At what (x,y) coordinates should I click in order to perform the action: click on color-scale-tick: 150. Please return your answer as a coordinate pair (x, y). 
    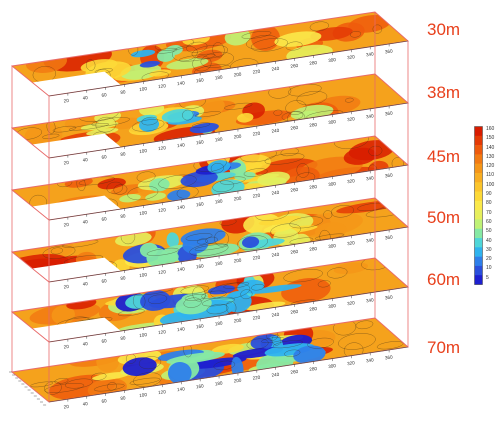
    Looking at the image, I should click on (490, 138).